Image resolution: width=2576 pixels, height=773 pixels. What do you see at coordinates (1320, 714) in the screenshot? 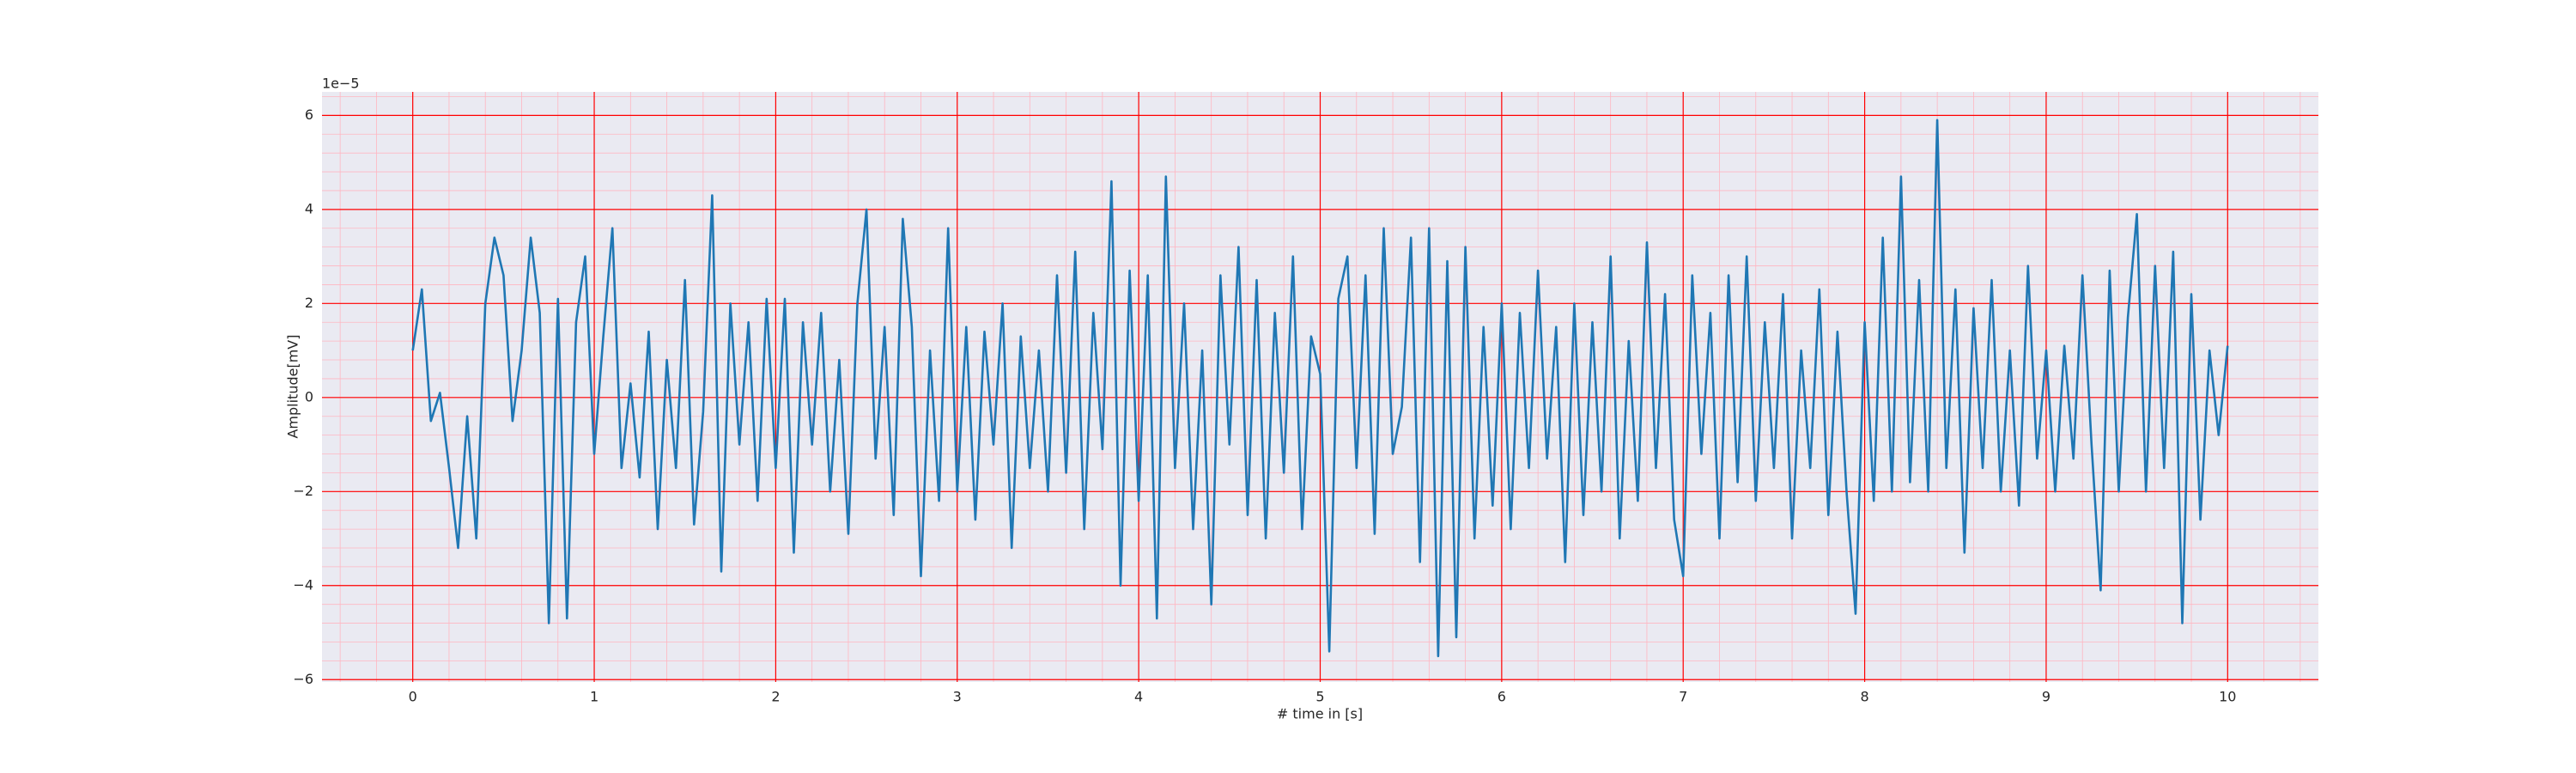
I see `x-axis-label: # time in [s]` at bounding box center [1320, 714].